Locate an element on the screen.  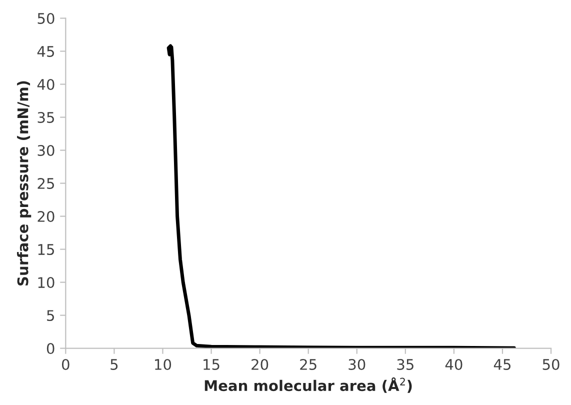
y-tick-label: 15 is located at coordinates (46, 250).